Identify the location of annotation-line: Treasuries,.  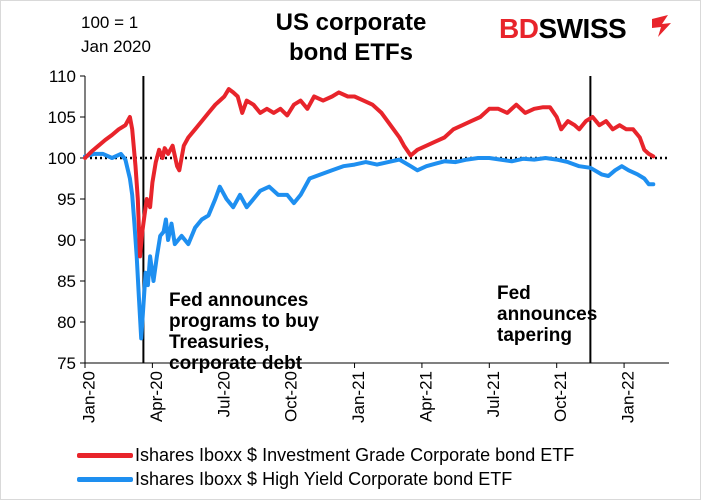
(219, 342).